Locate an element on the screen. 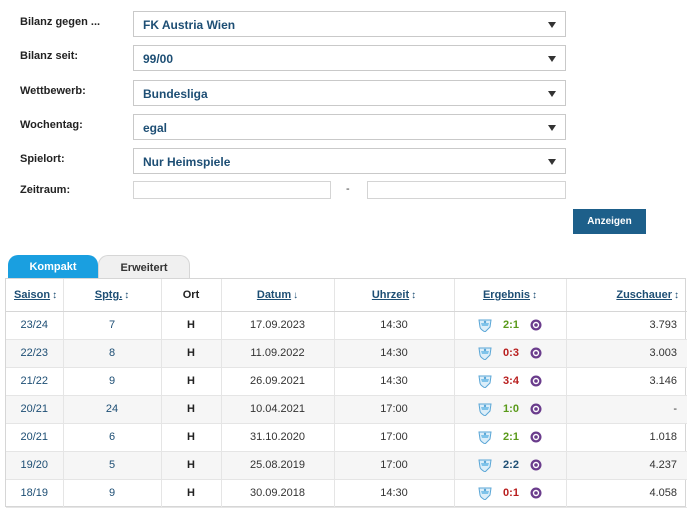  filter-label-bilanz-seit: Bilanz seit: is located at coordinates (49, 56).